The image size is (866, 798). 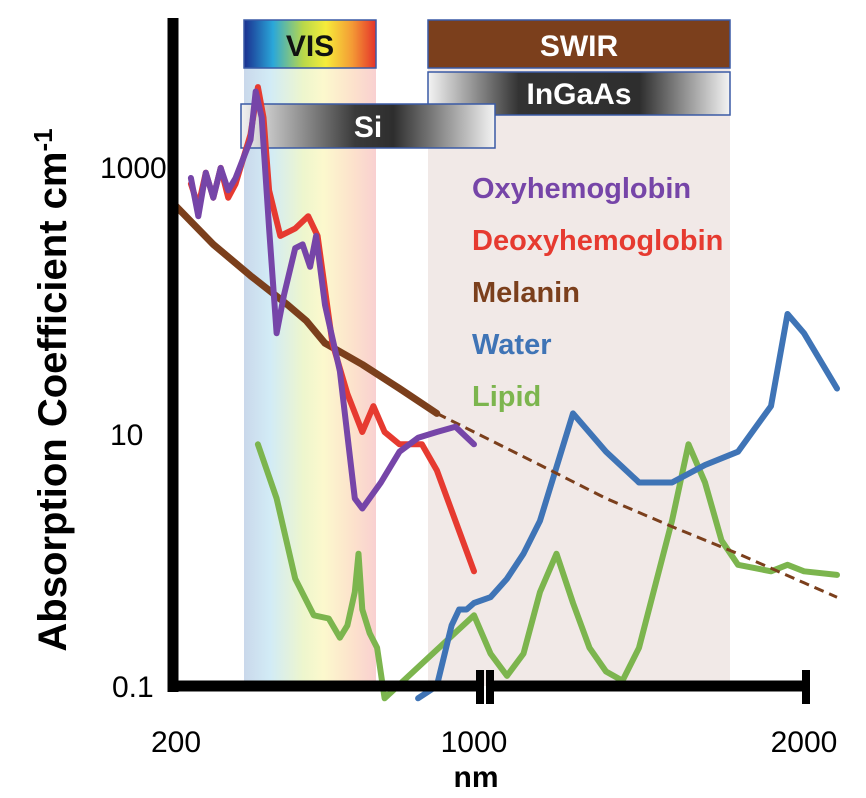 What do you see at coordinates (53, 402) in the screenshot?
I see `y-axis-label-text: Absorption Coefficient cm` at bounding box center [53, 402].